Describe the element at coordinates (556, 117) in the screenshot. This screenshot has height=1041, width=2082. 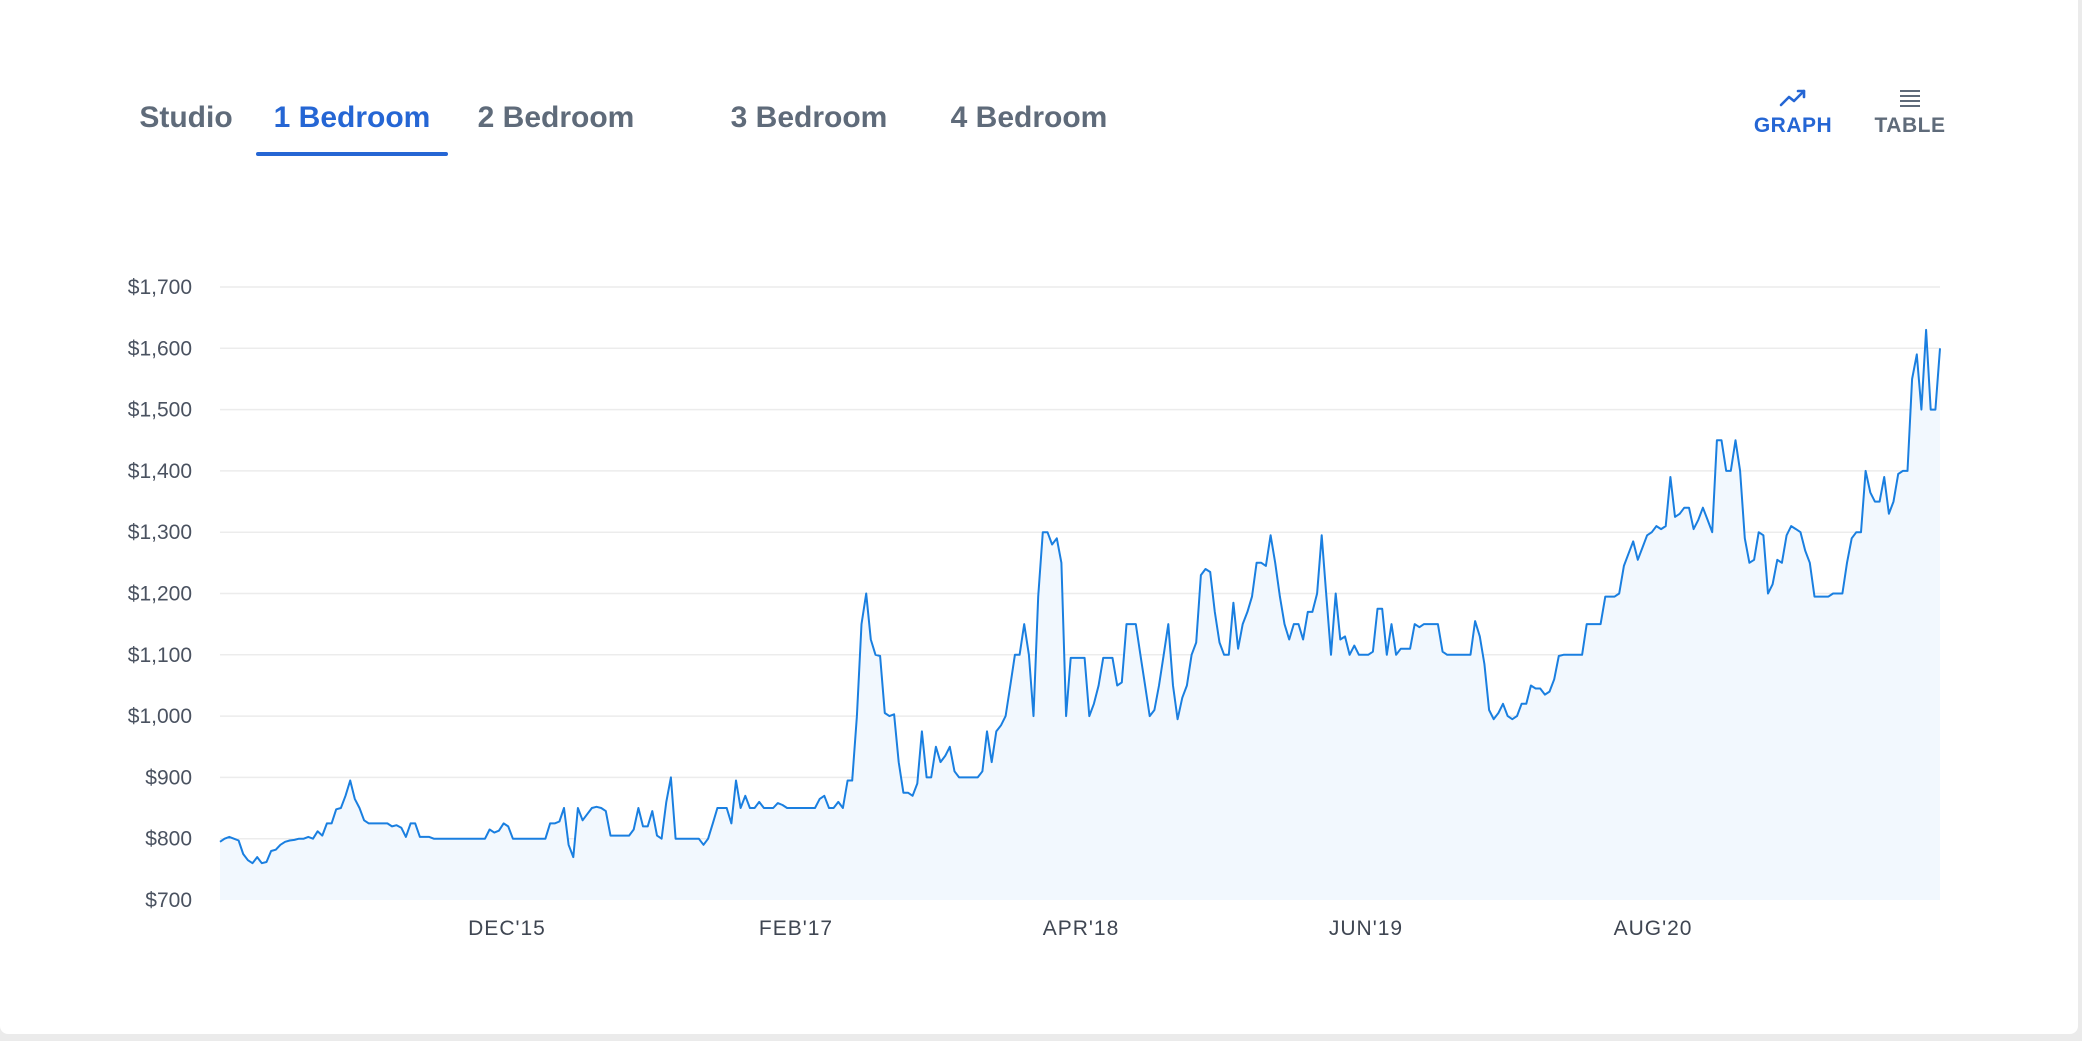
I see `tab-2-bedroom: 2 Bedroom` at that location.